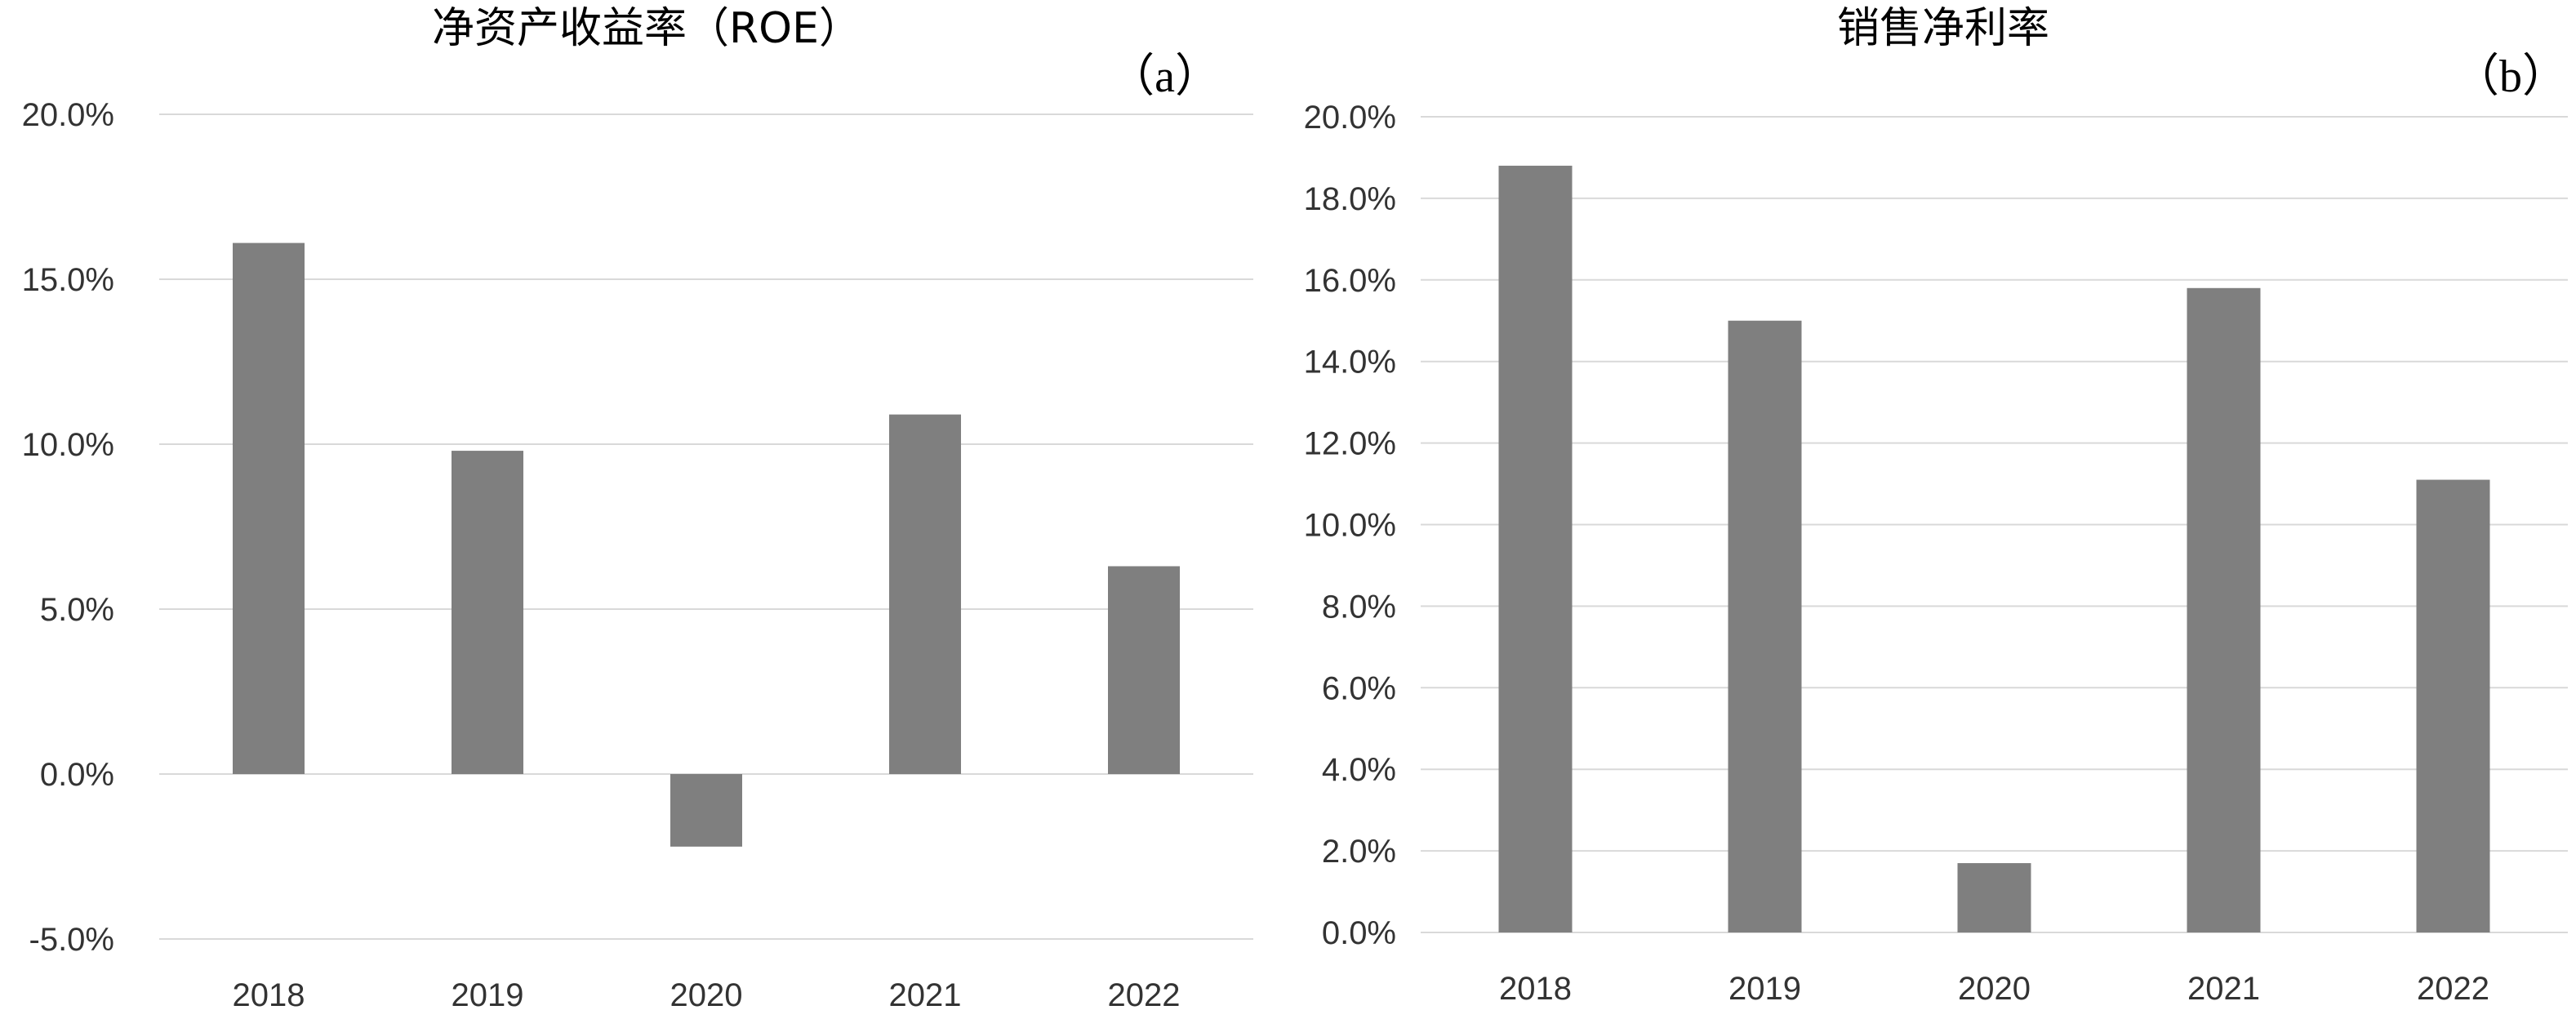  What do you see at coordinates (1359, 607) in the screenshot?
I see `y-tick-label: 8.0%` at bounding box center [1359, 607].